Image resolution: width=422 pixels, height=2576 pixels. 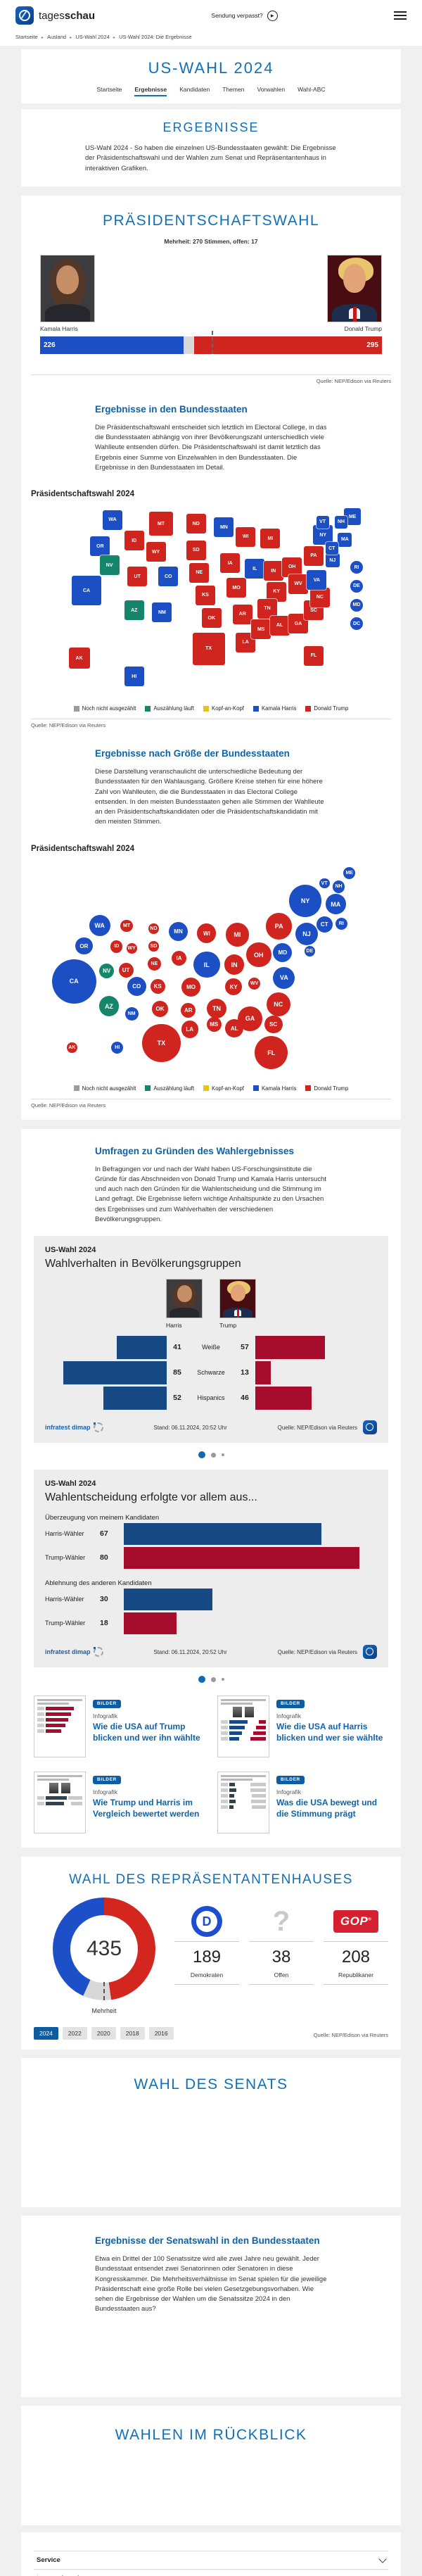 I want to click on state-MO: MO, so click(x=236, y=588).